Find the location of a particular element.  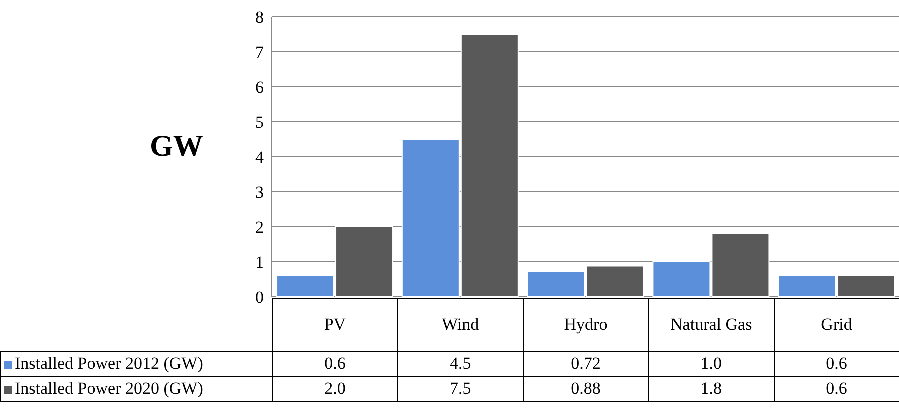

data-label: 2.0 is located at coordinates (335, 389).